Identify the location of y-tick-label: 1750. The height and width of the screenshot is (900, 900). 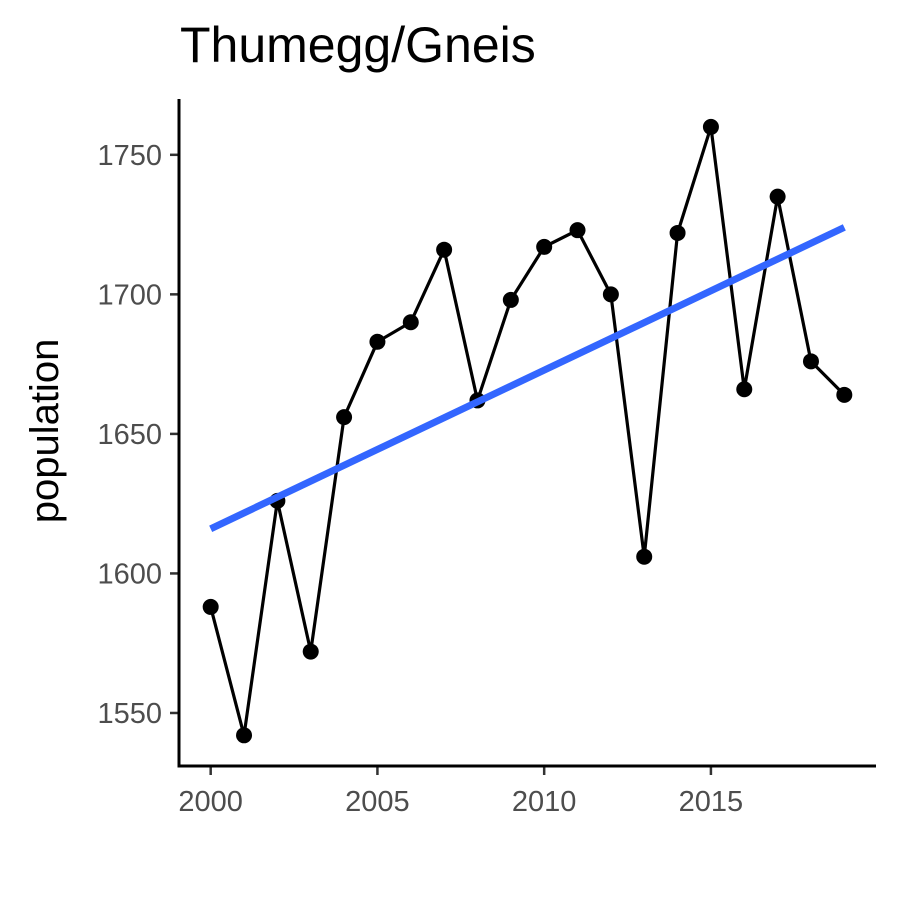
(129, 156).